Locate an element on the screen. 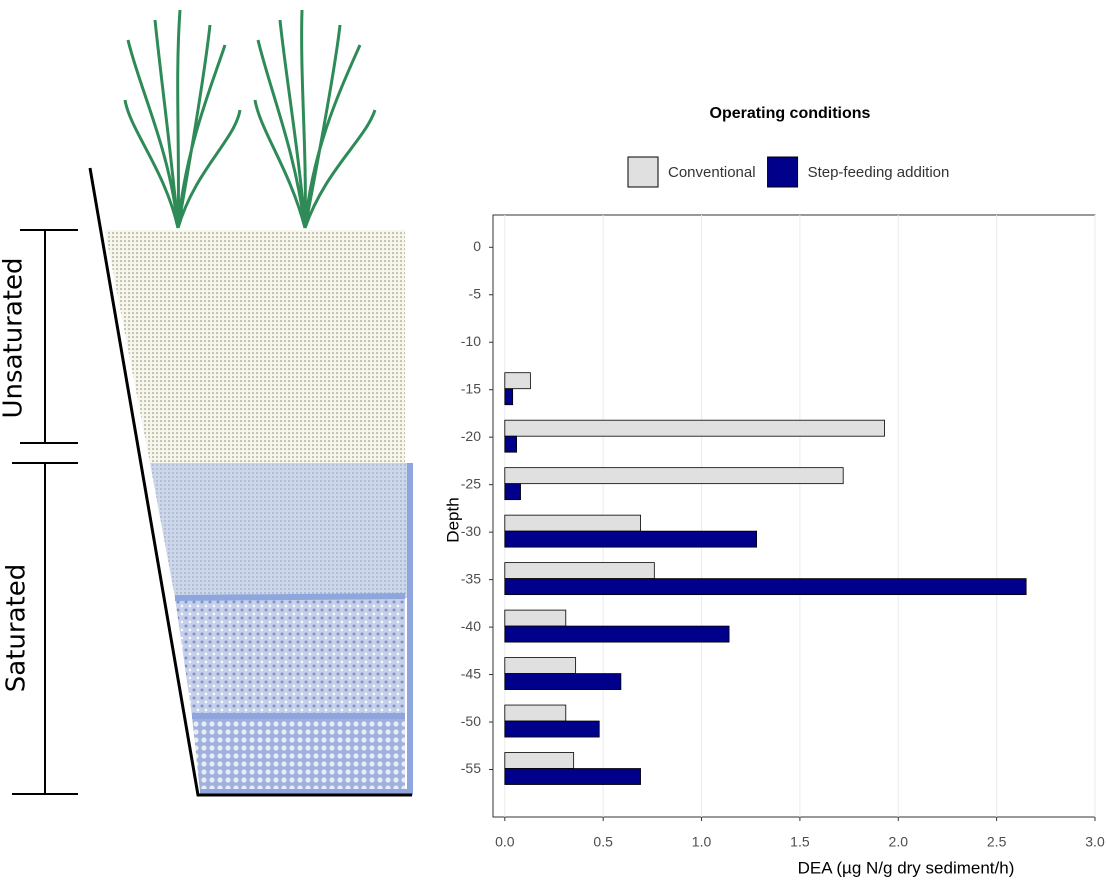 The image size is (1106, 884). x-tick-label: 3.0 is located at coordinates (1095, 842).